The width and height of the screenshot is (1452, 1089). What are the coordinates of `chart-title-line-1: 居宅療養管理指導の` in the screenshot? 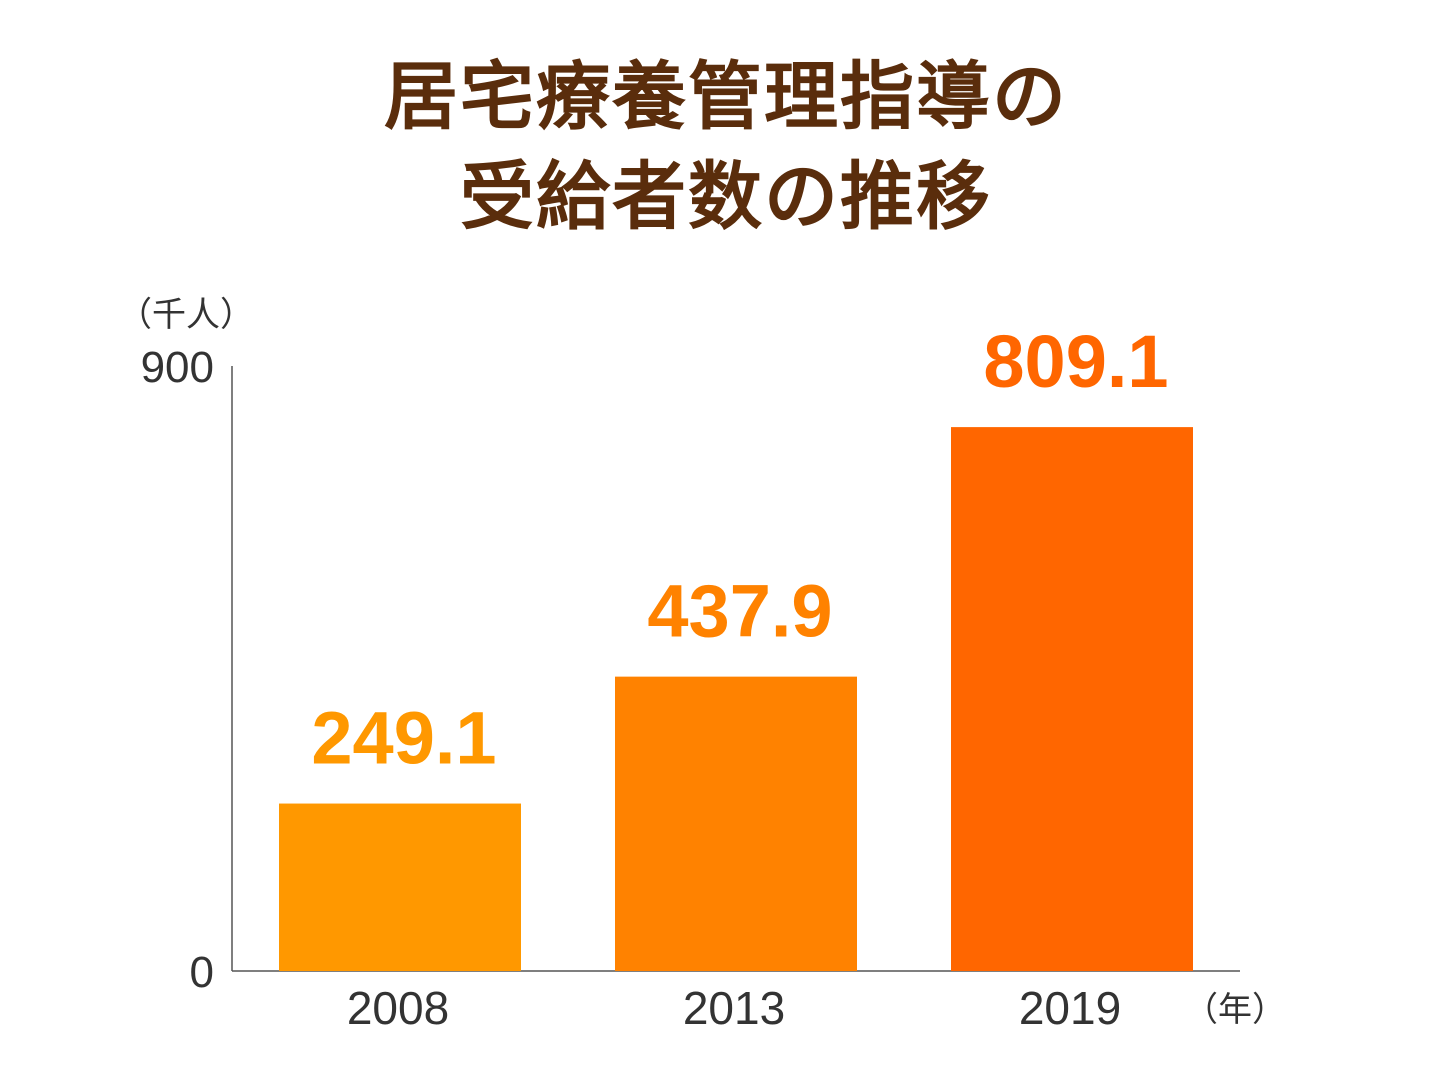 It's located at (726, 97).